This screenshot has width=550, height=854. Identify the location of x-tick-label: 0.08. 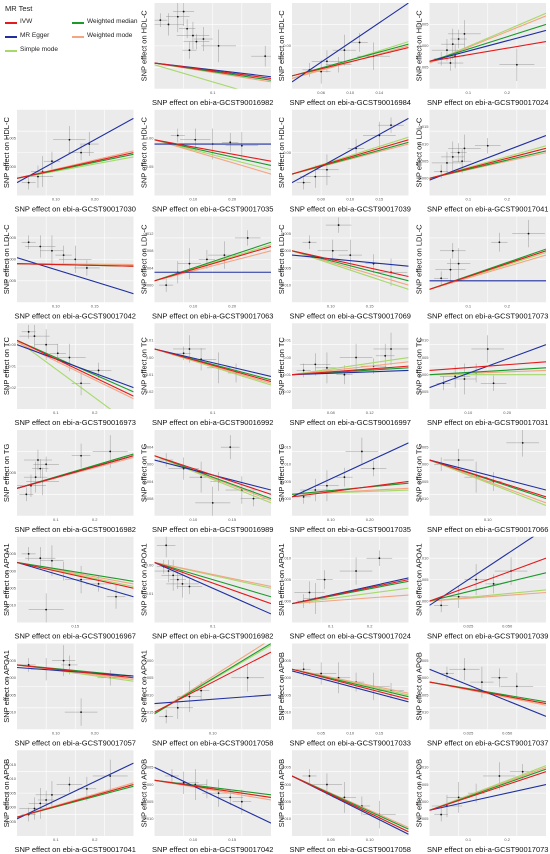
(331, 412).